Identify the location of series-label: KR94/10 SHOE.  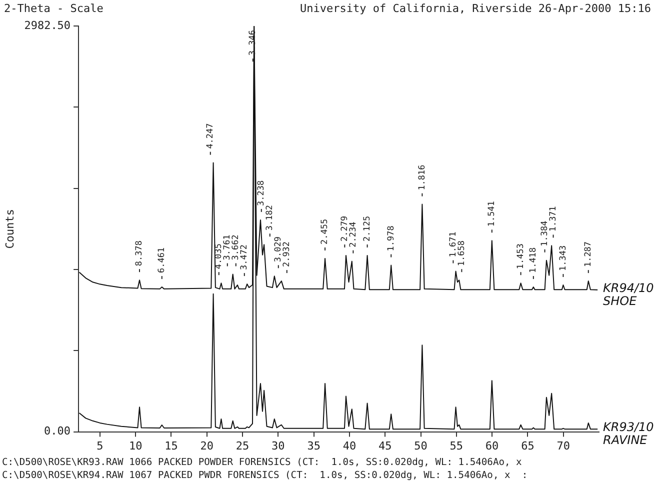
(628, 294).